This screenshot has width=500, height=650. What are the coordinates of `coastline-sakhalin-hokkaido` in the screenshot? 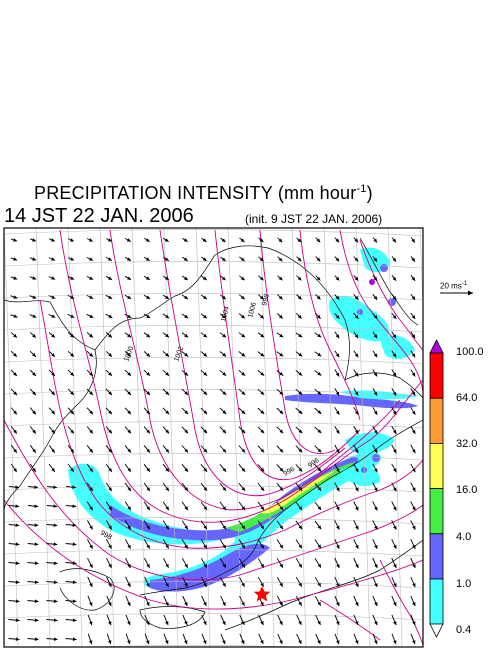 It's located at (383, 318).